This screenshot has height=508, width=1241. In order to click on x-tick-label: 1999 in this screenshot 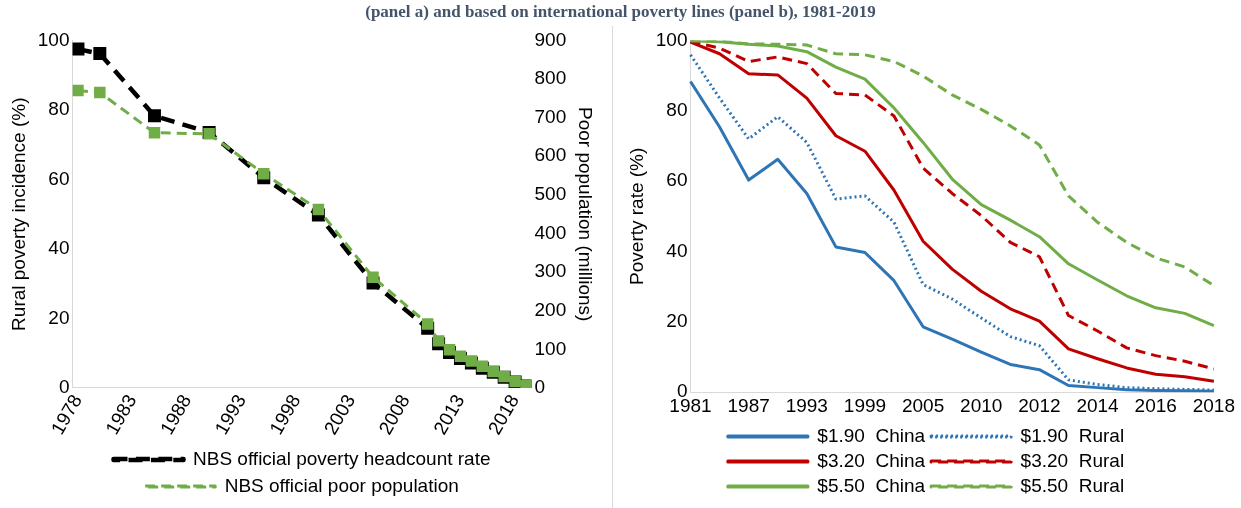, I will do `click(865, 405)`.